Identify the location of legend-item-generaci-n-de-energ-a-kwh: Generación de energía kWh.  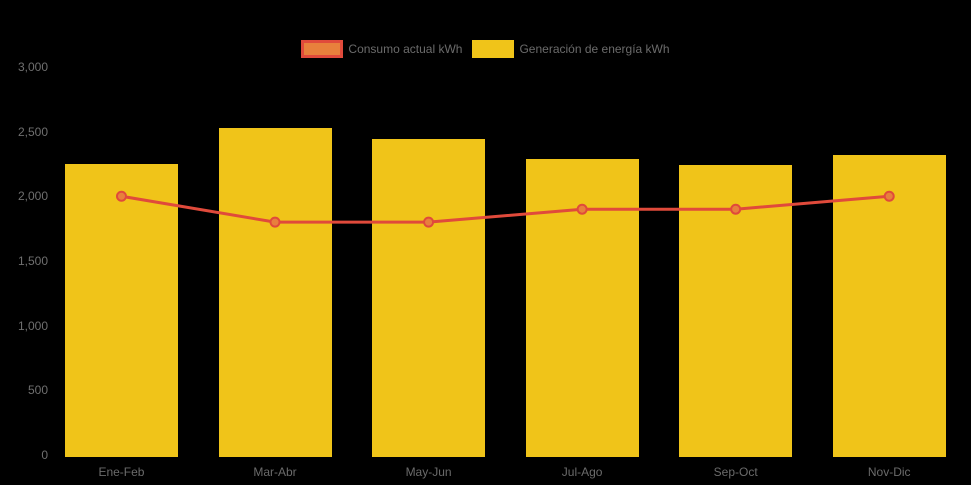
(571, 49).